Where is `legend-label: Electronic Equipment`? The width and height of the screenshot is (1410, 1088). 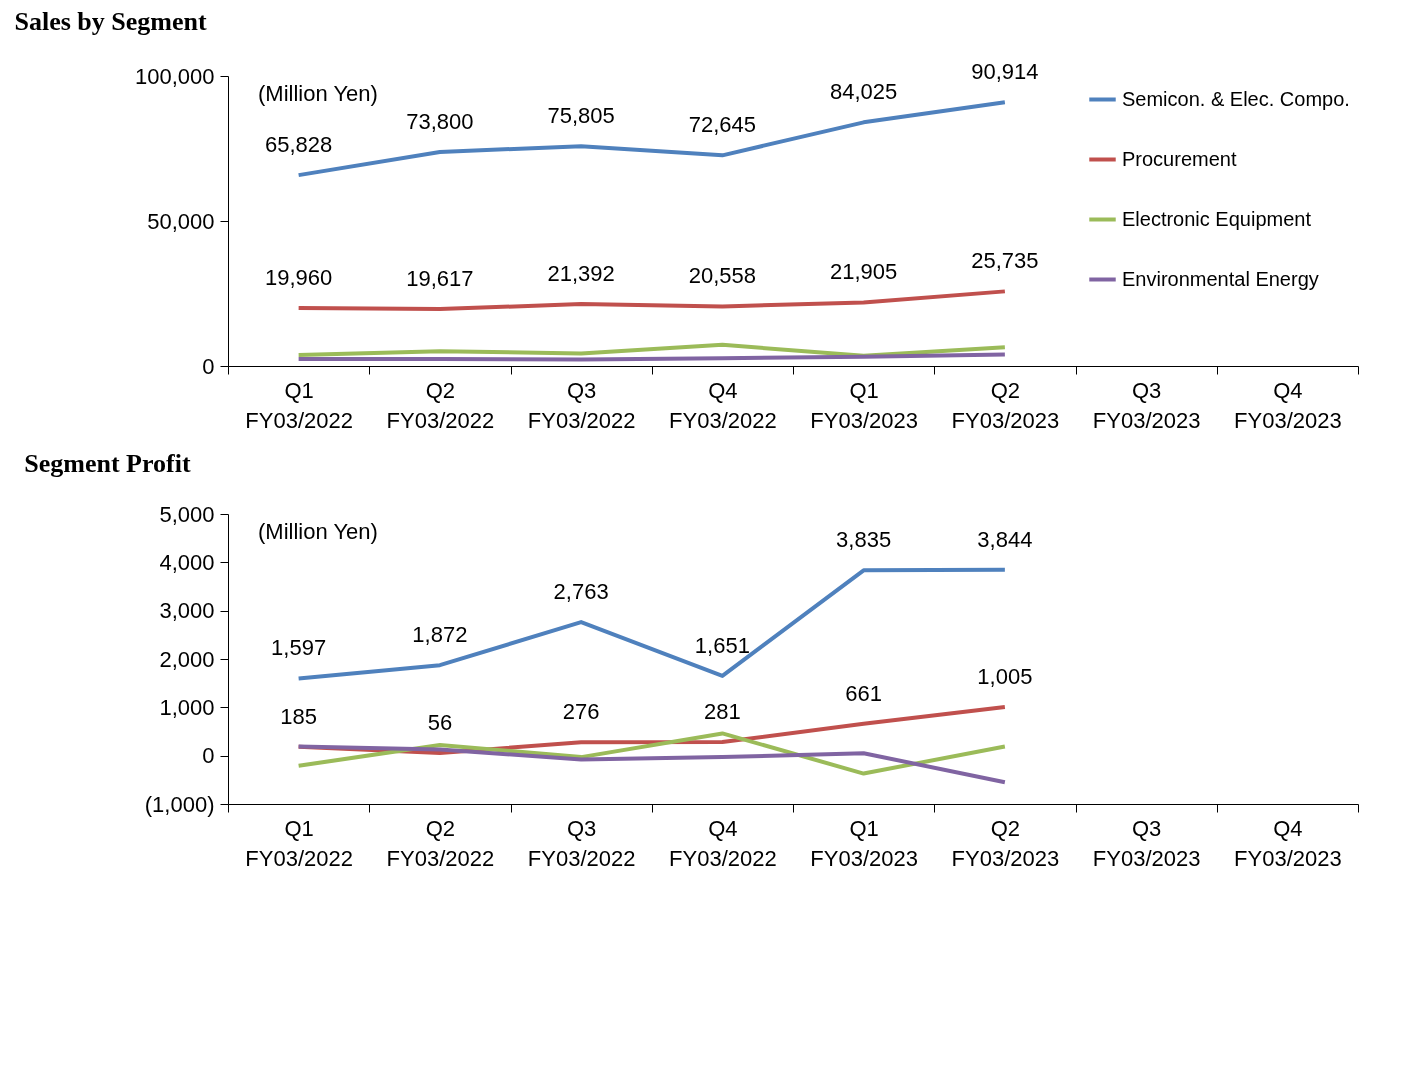 legend-label: Electronic Equipment is located at coordinates (1217, 218).